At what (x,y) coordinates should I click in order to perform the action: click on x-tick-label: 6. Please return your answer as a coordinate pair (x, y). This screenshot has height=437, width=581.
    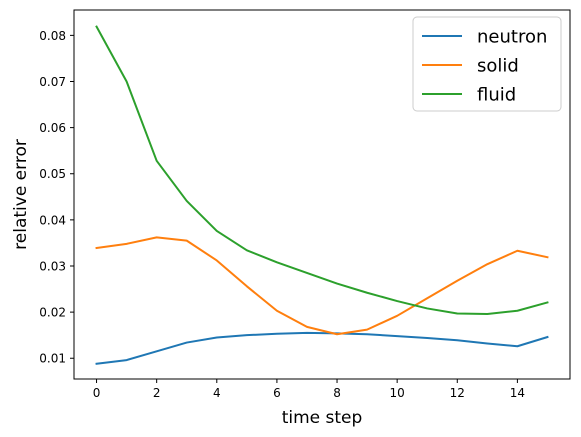
    Looking at the image, I should click on (277, 393).